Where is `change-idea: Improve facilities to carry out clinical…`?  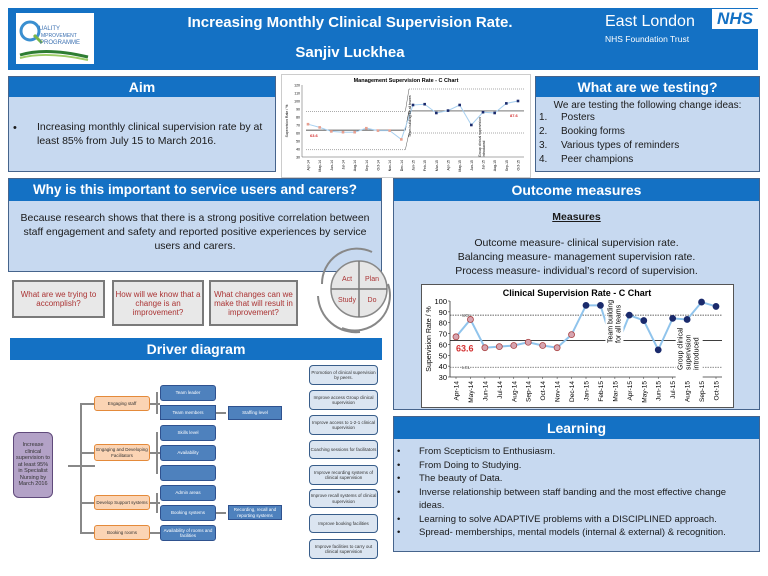
change-idea: Improve facilities to carry out clinical… is located at coordinates (343, 549).